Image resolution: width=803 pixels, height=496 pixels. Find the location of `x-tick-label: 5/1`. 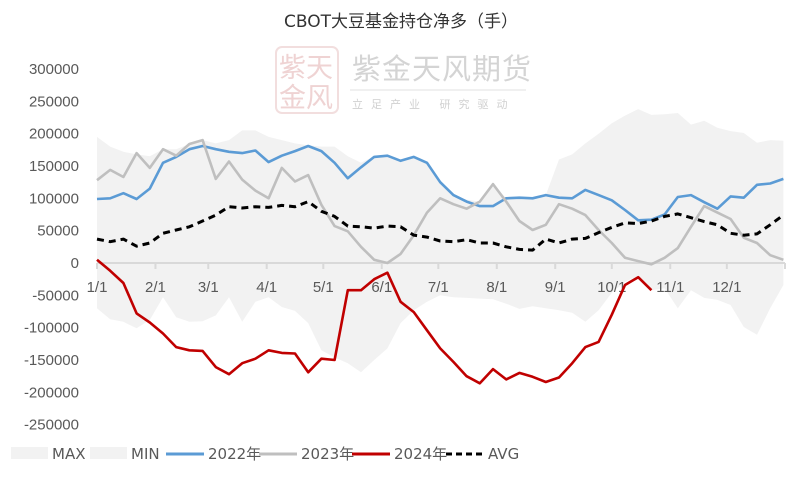

x-tick-label: 5/1 is located at coordinates (323, 287).